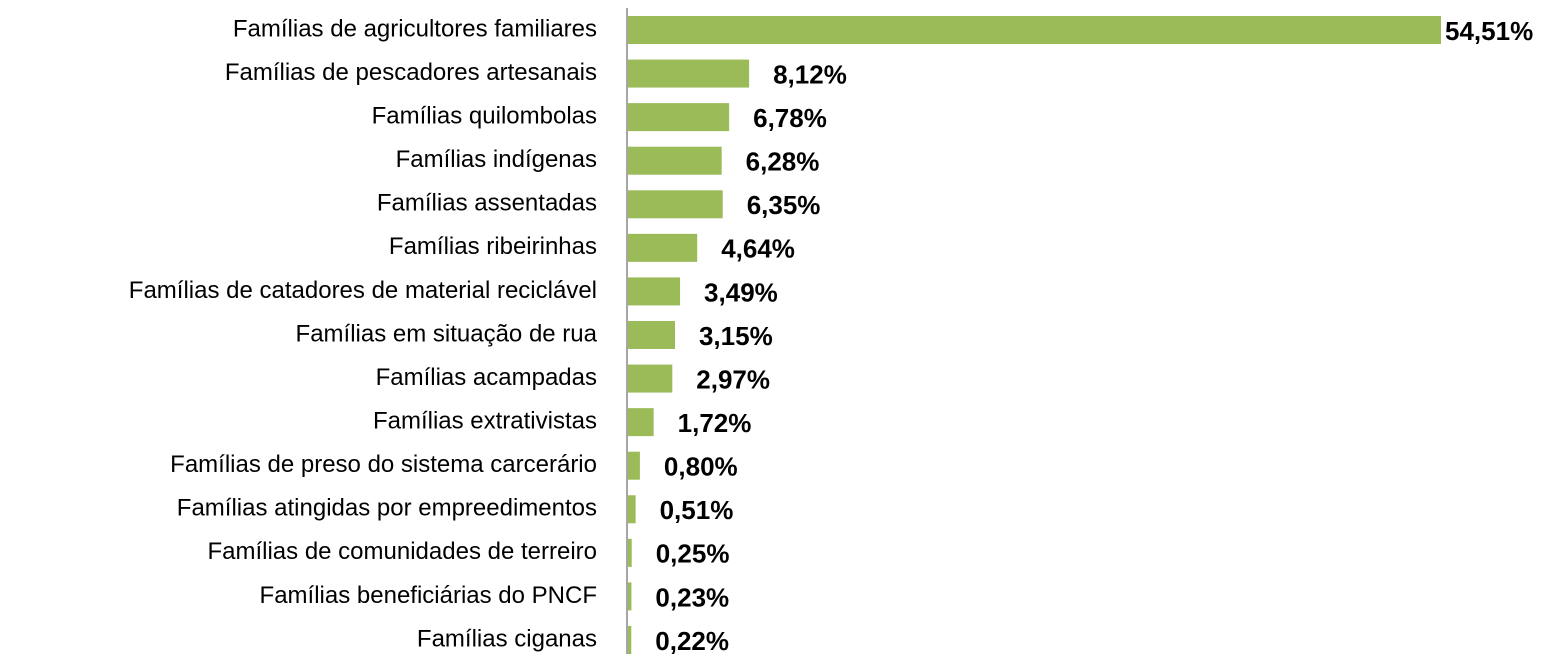 The width and height of the screenshot is (1561, 654). What do you see at coordinates (493, 246) in the screenshot?
I see `category-label: Famílias ribeirinhas` at bounding box center [493, 246].